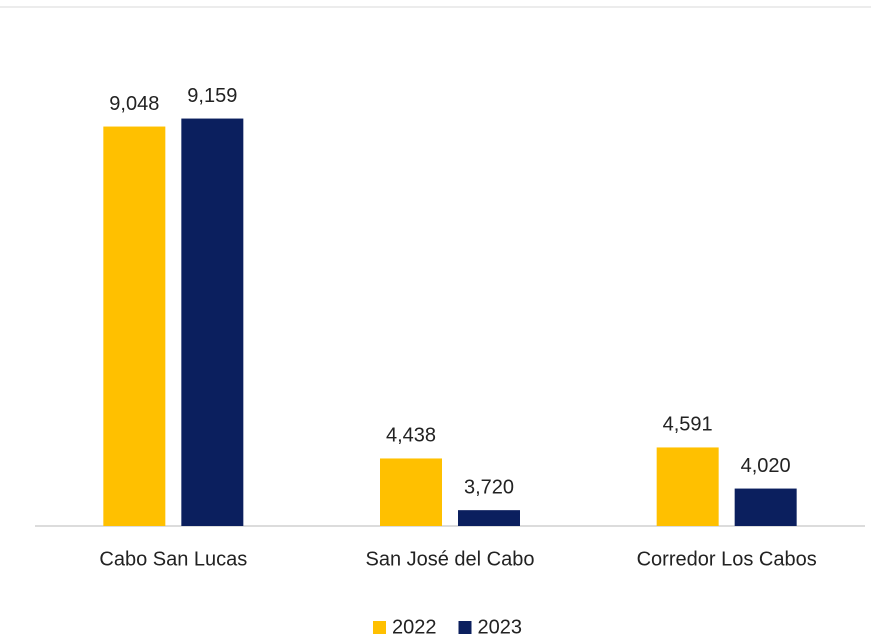 This screenshot has height=640, width=871. I want to click on x-tick-label: San José del Cabo, so click(449, 559).